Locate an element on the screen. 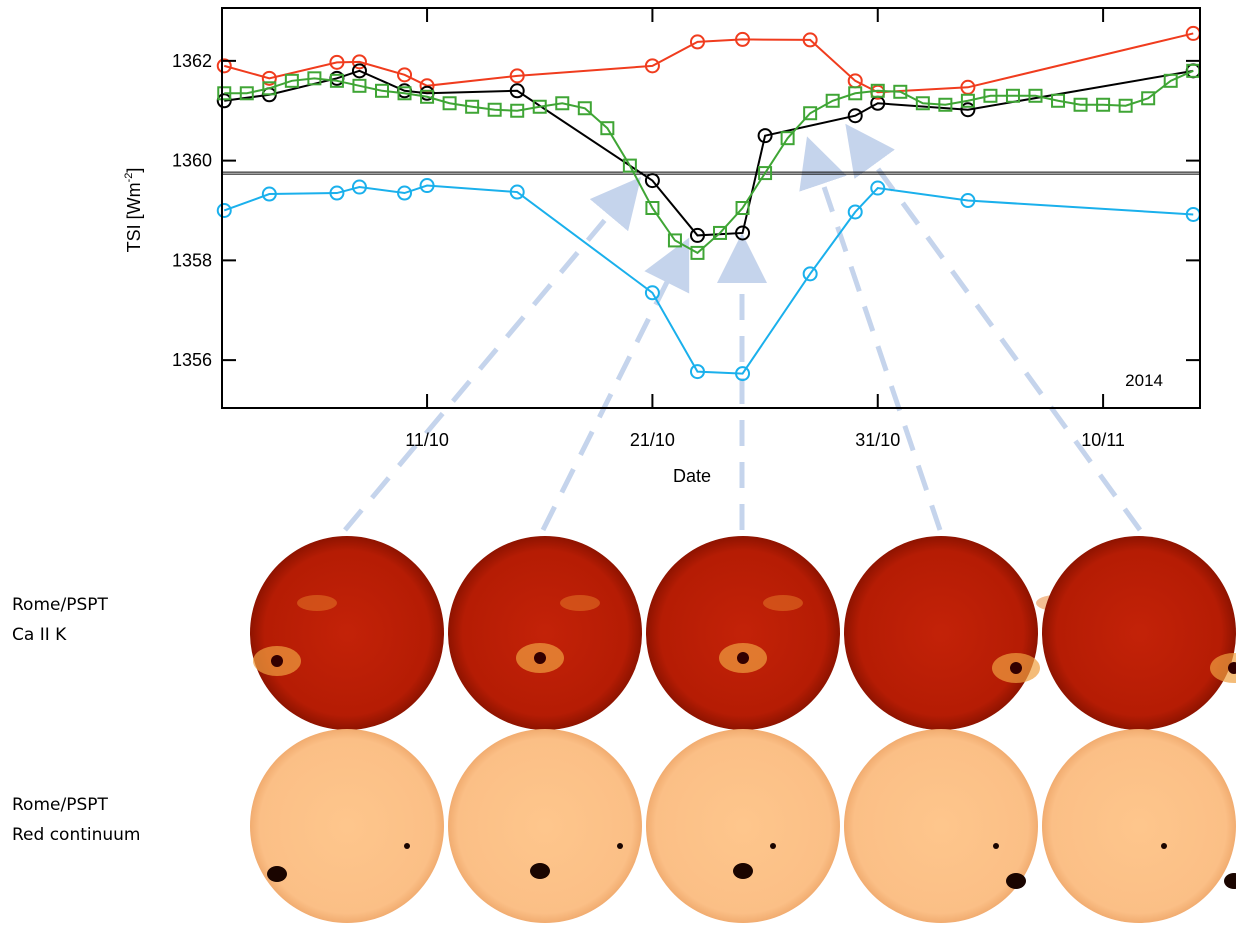  row-label: Ca II K is located at coordinates (39, 635).